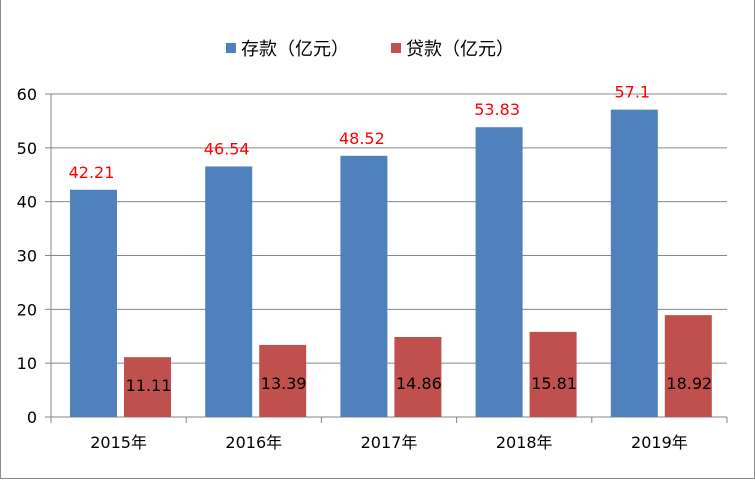 The image size is (755, 480). What do you see at coordinates (27, 309) in the screenshot?
I see `y-tick-label: 20` at bounding box center [27, 309].